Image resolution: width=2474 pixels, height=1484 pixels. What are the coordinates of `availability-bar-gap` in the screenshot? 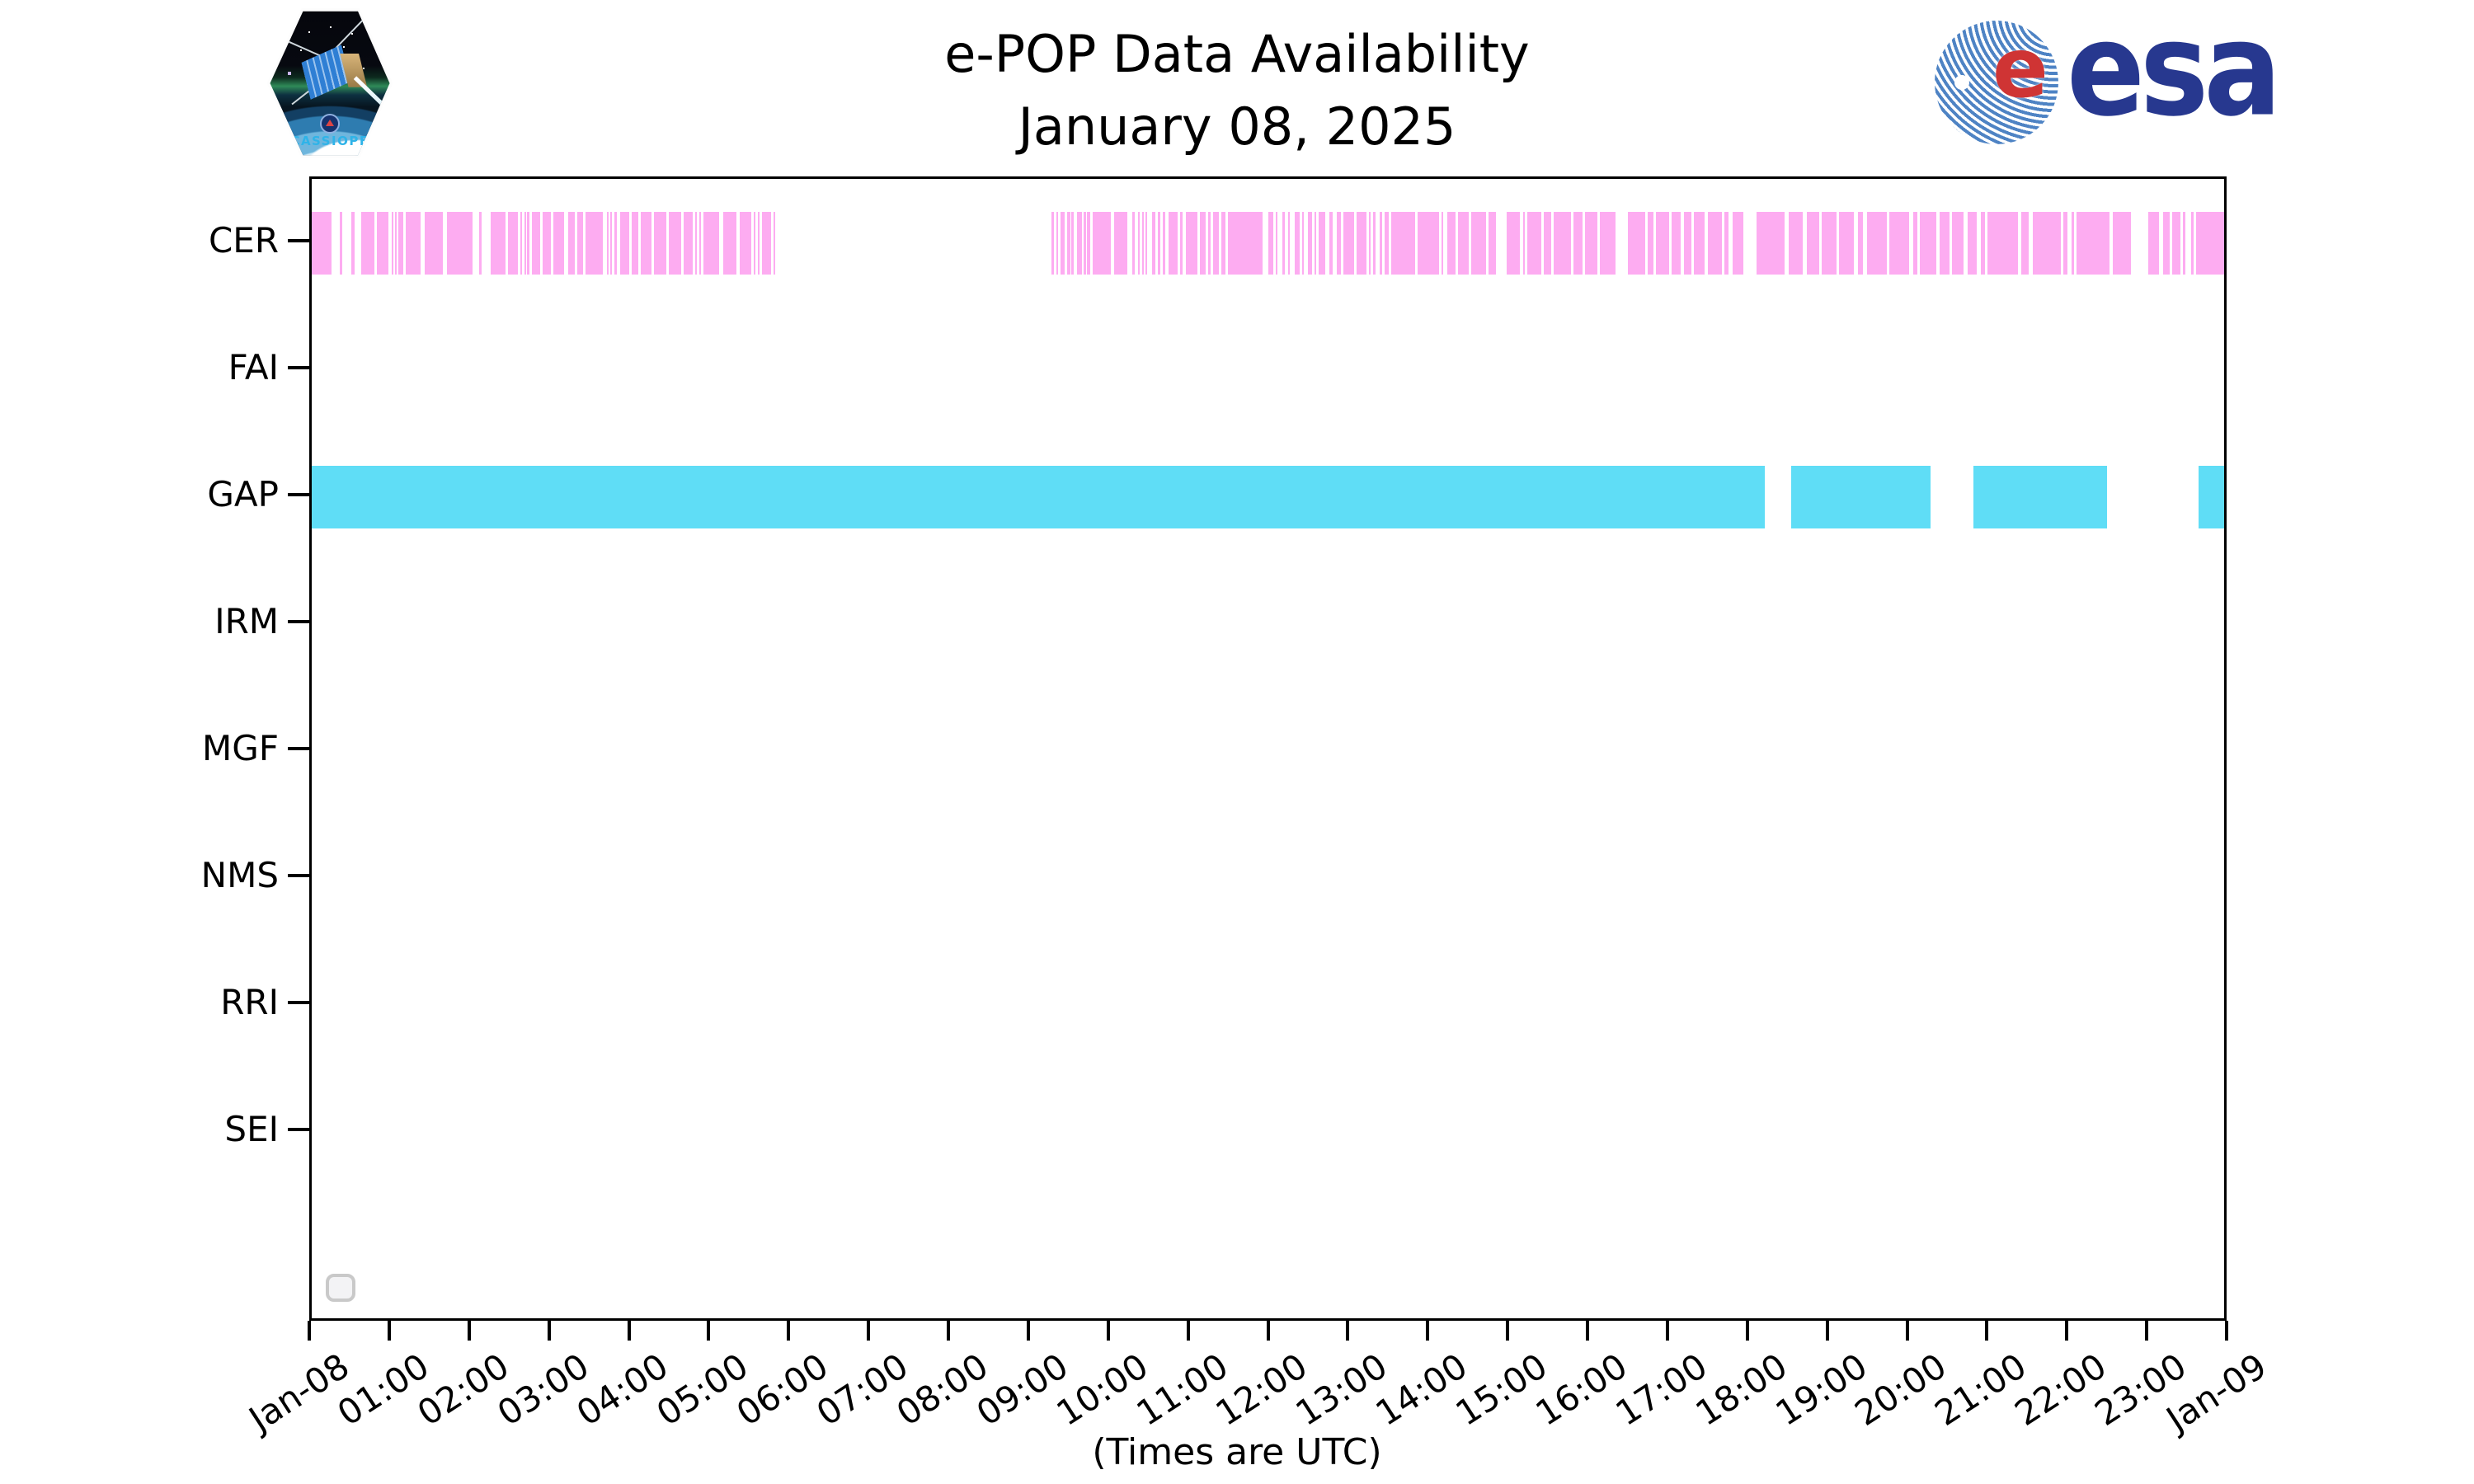 It's located at (1861, 497).